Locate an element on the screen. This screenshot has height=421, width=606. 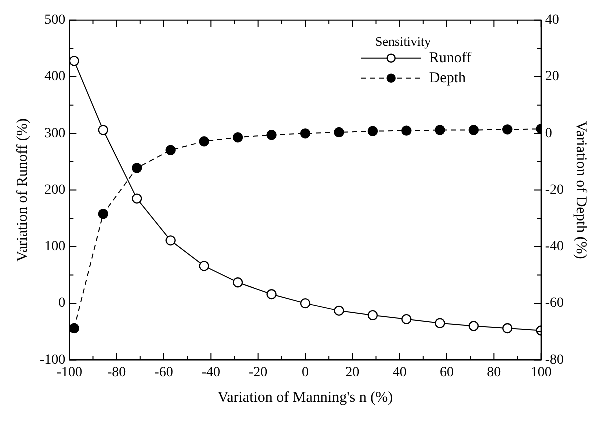
x-tick-label: -20 is located at coordinates (258, 372).